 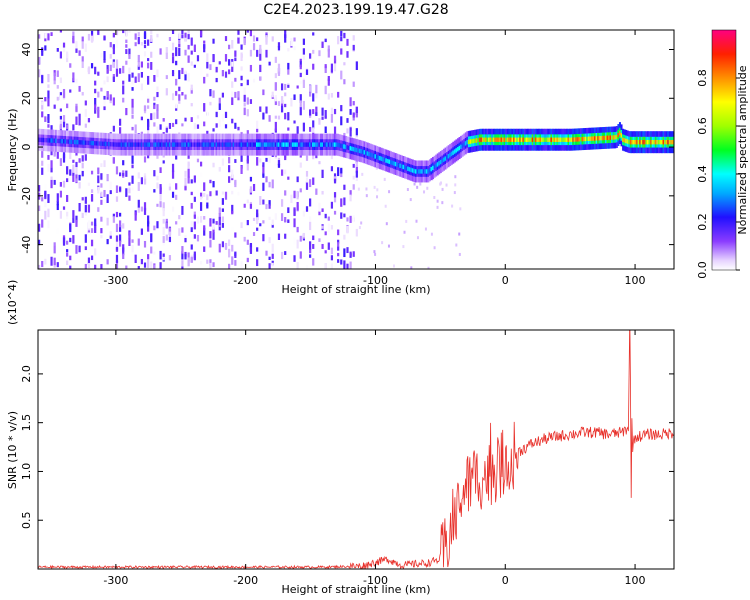 What do you see at coordinates (26, 50) in the screenshot?
I see `y-tick-label: 40` at bounding box center [26, 50].